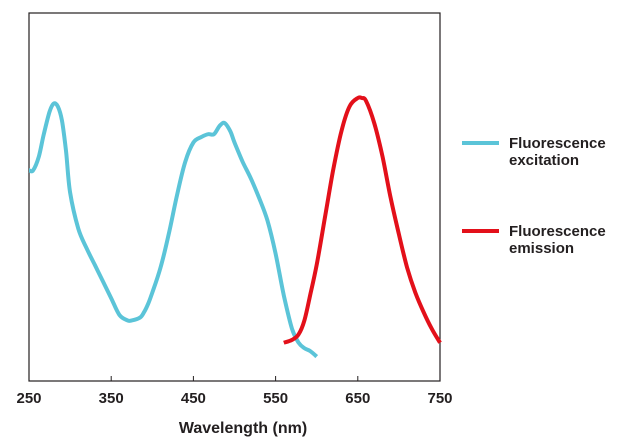 The height and width of the screenshot is (437, 629). What do you see at coordinates (439, 398) in the screenshot?
I see `x-tick-label-750: 750` at bounding box center [439, 398].